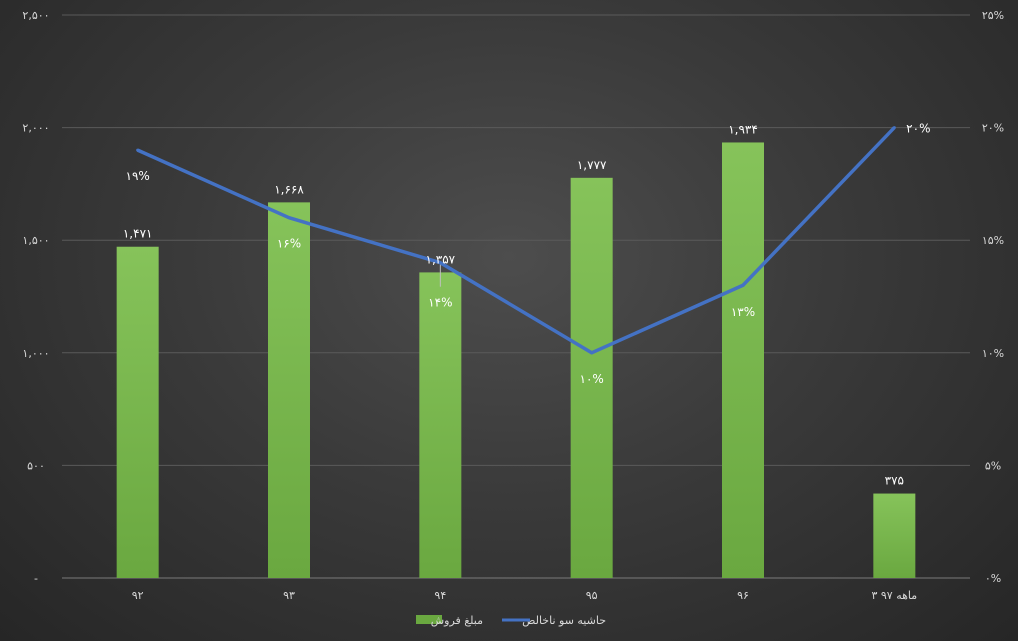 The height and width of the screenshot is (641, 1018). I want to click on line-value-label: ۱۳%, so click(743, 312).